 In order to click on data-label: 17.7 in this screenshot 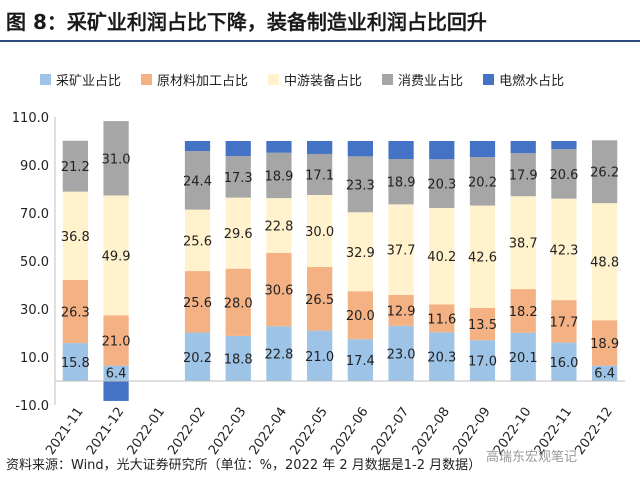, I will do `click(563, 322)`.